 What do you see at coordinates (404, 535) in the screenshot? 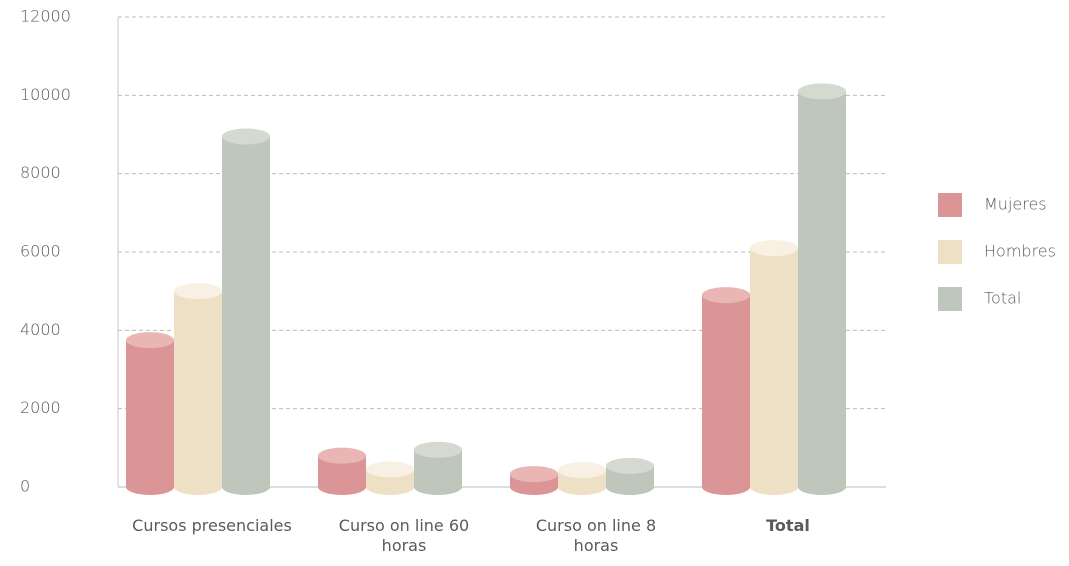
I see `x-tick-label: Curso on line 60 horas` at bounding box center [404, 535].